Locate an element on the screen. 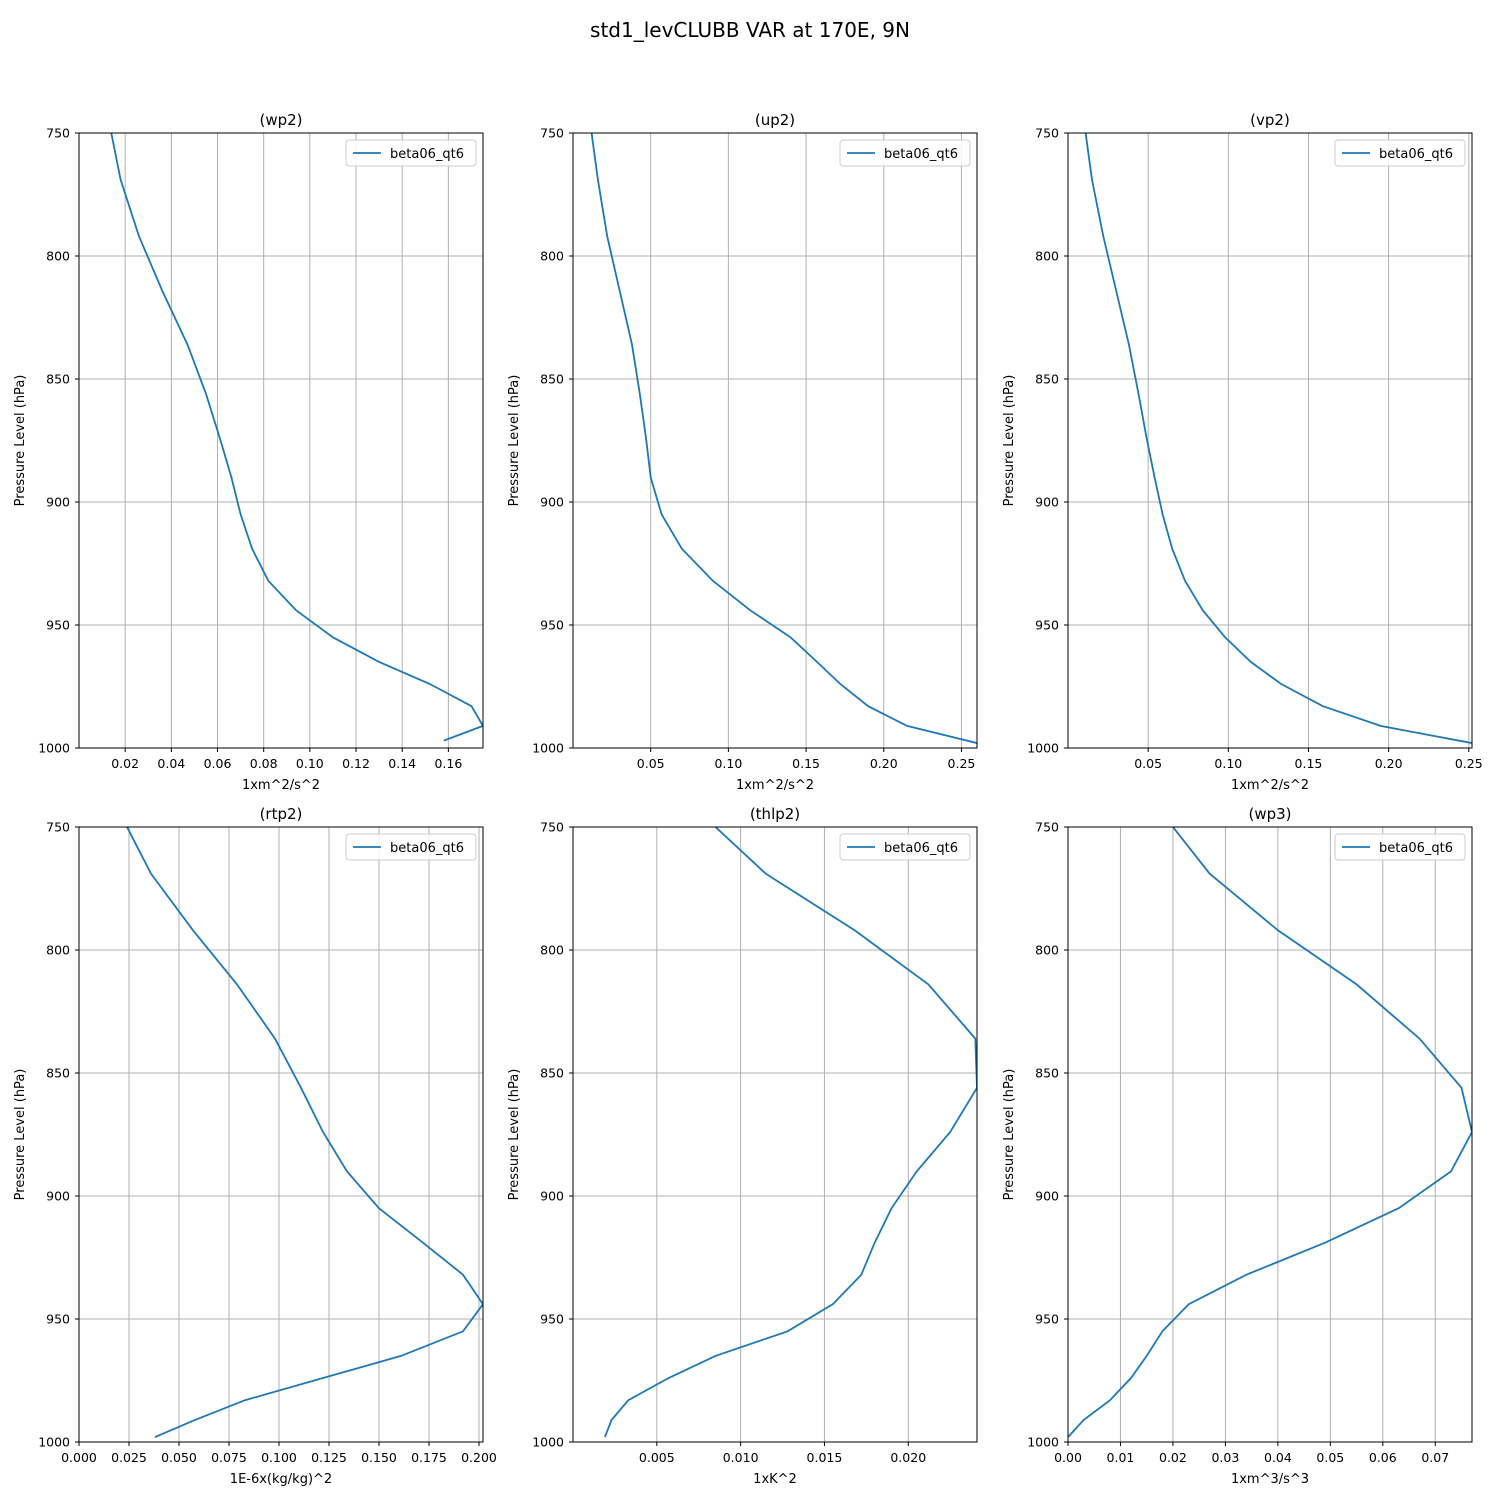 The width and height of the screenshot is (1500, 1500). x-axis-label: 1xK^2 is located at coordinates (775, 1479).